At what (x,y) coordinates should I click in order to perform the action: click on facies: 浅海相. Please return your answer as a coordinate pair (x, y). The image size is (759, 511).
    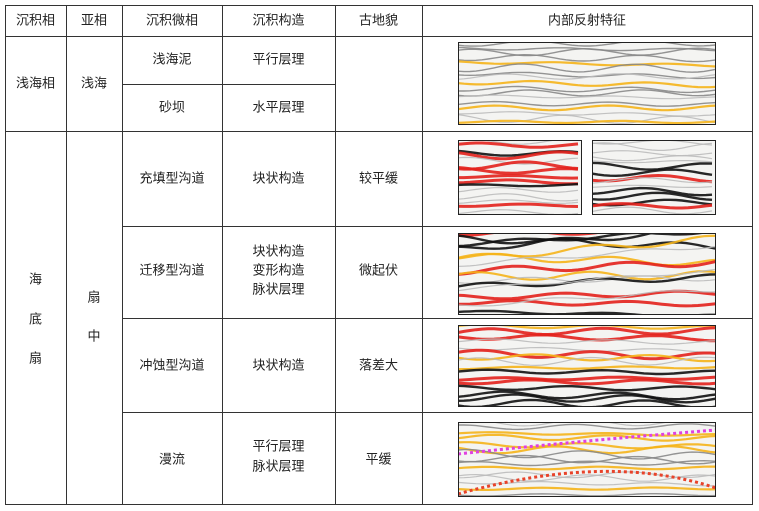
    Looking at the image, I should click on (35, 84).